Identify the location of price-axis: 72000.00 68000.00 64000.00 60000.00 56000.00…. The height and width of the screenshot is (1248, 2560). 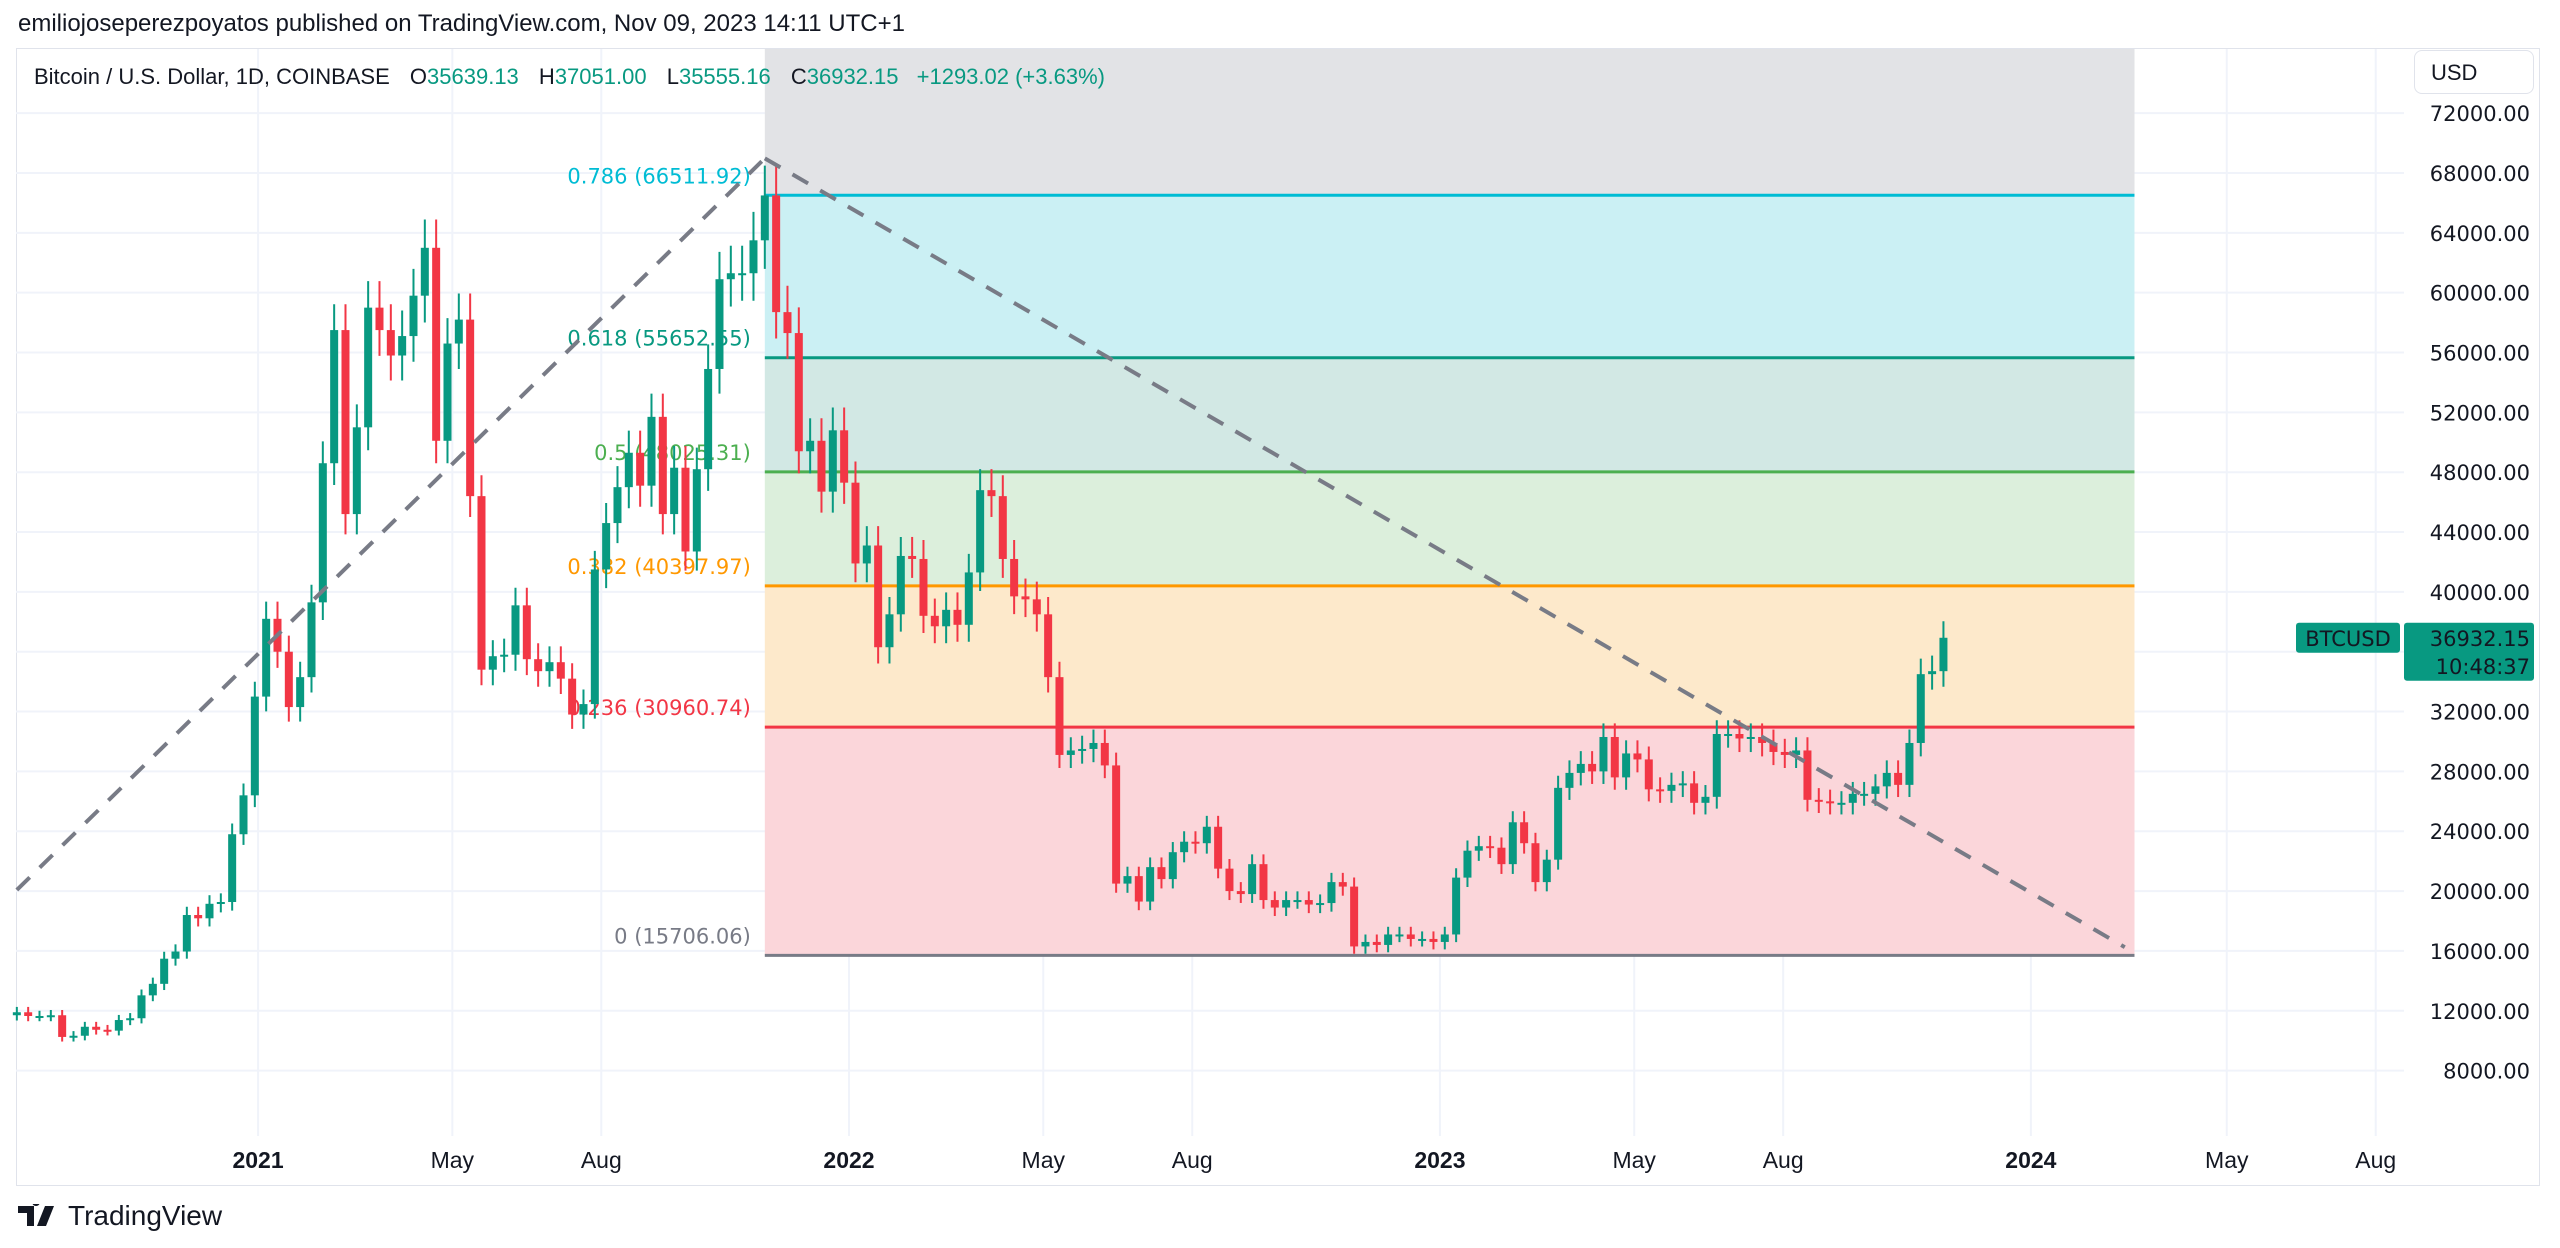
(2480, 592).